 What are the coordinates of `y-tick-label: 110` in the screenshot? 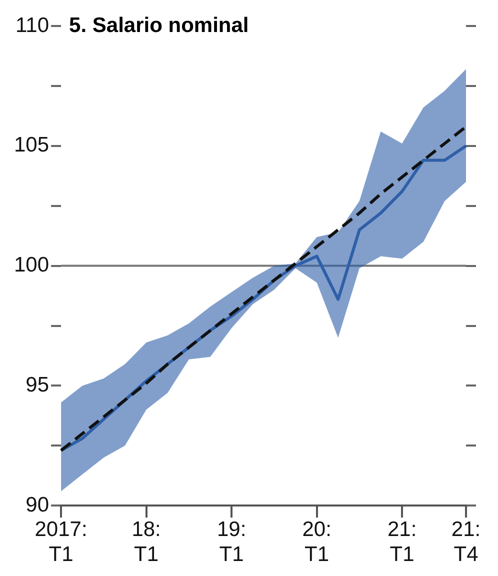 It's located at (33, 25).